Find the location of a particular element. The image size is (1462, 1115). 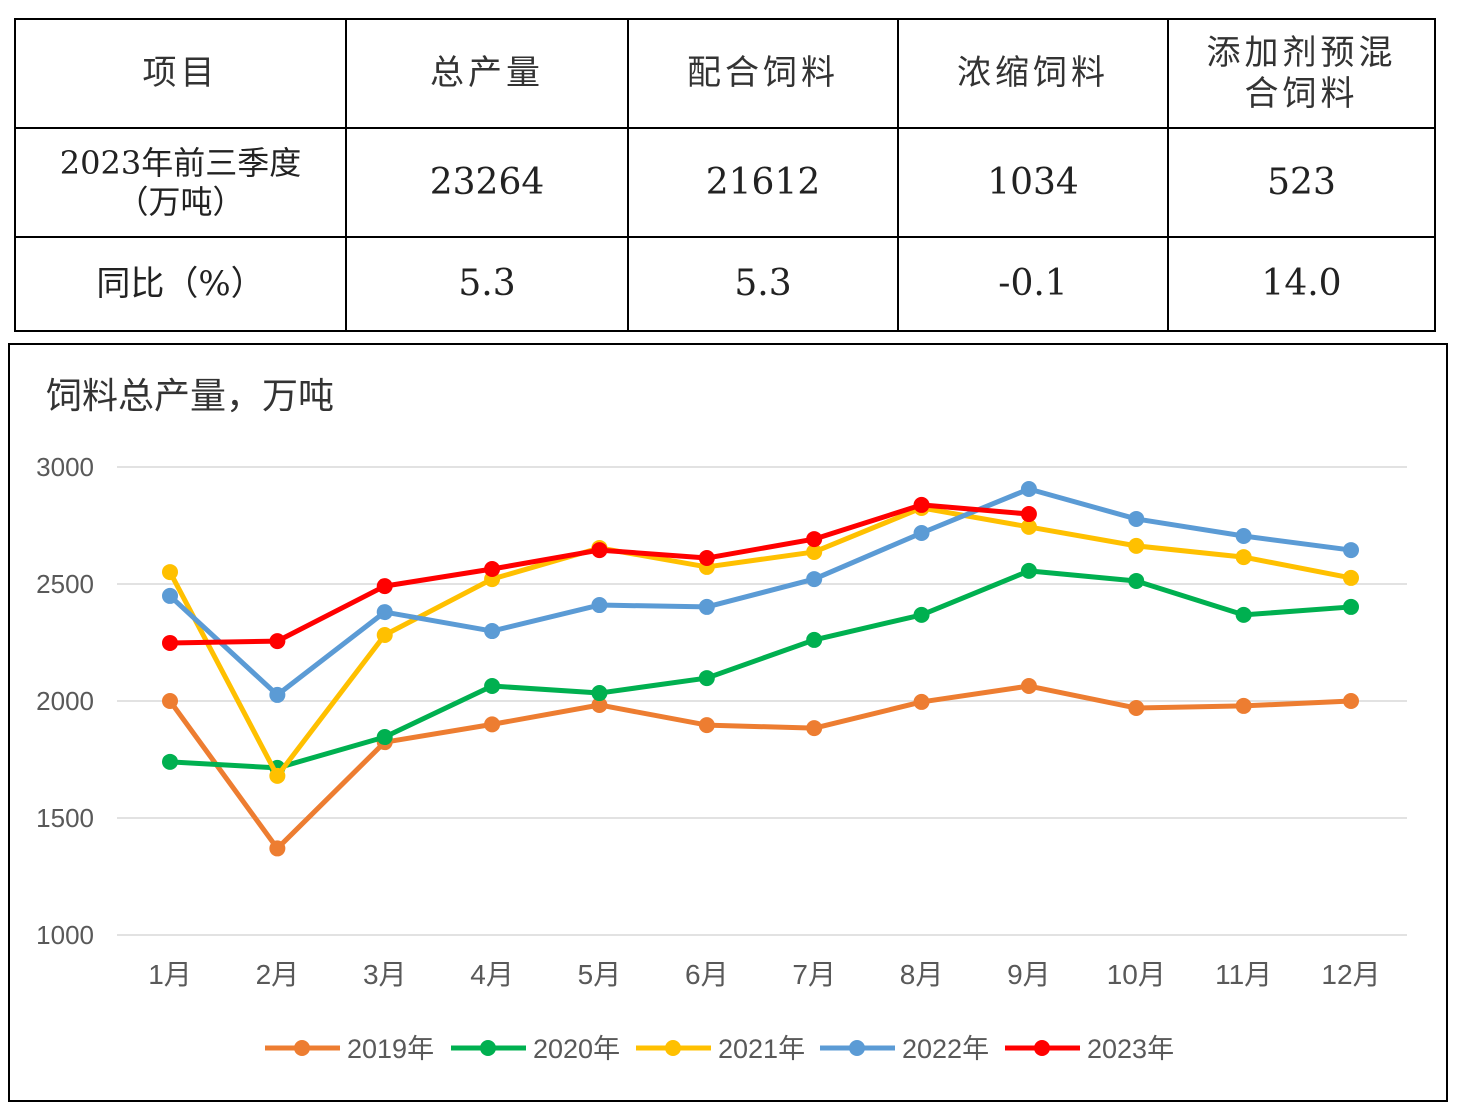

header-premix: 添加剂预混合饲料 is located at coordinates (1301, 73).